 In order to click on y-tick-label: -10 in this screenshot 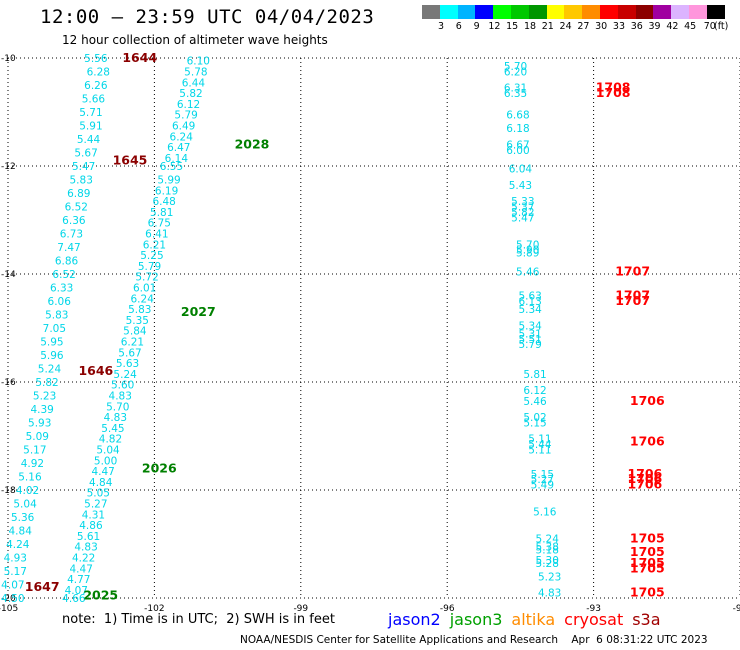, I will do `click(8, 59)`.